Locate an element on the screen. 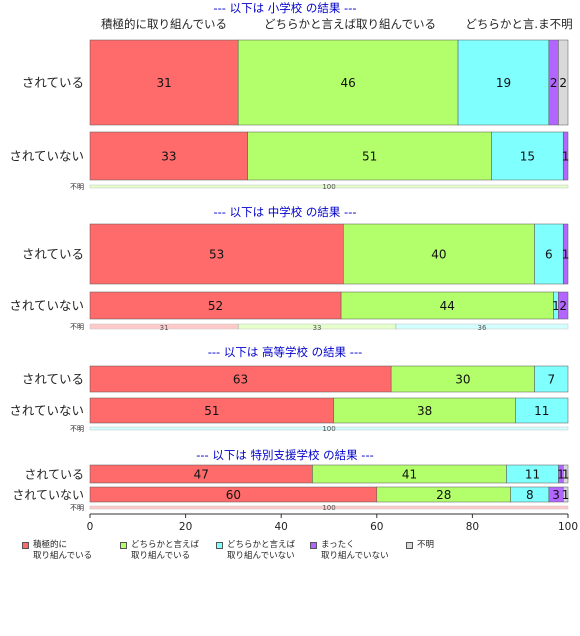  legend-label-4: まったく 取り組んでいない is located at coordinates (355, 550).